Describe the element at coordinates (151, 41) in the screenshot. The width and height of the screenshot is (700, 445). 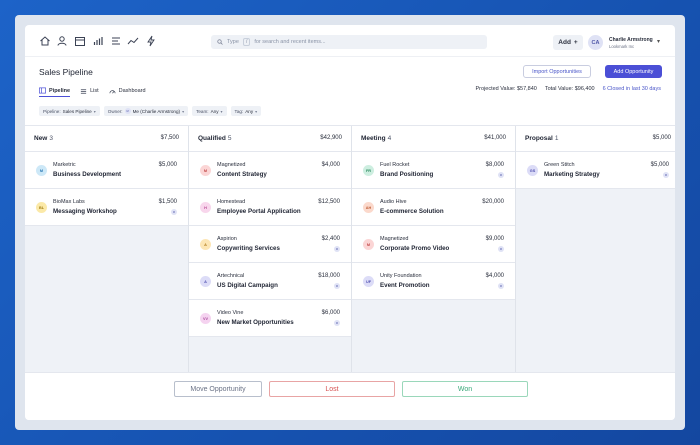
I see `activity-icon` at that location.